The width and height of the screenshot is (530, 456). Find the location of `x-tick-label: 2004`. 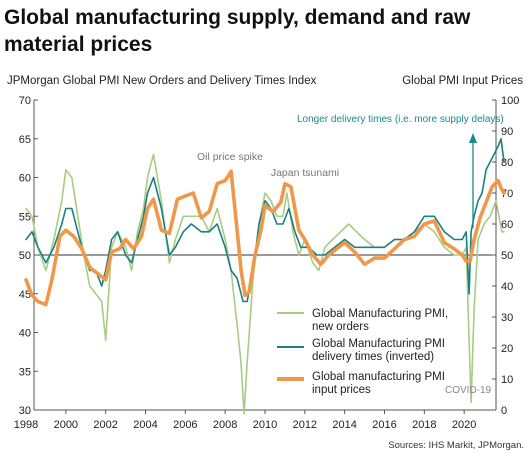

x-tick-label: 2004 is located at coordinates (145, 425).